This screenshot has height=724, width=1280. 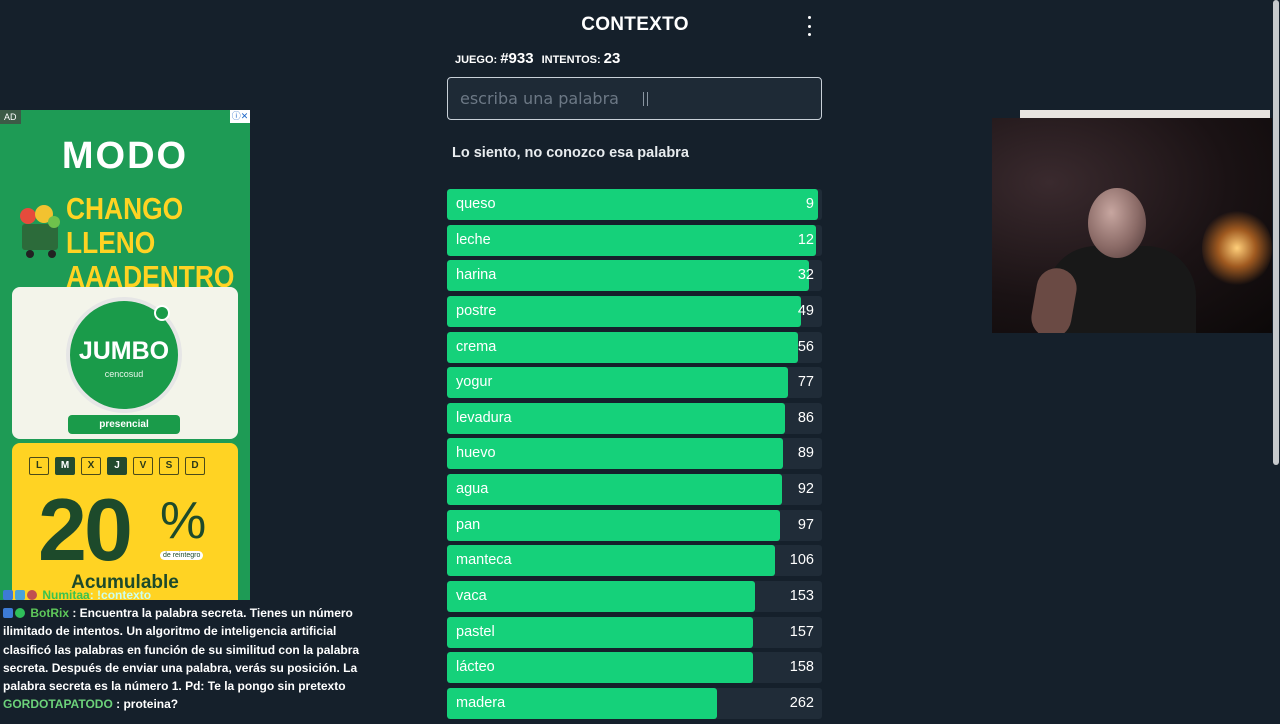 What do you see at coordinates (805, 275) in the screenshot?
I see `guess-rank: 32` at bounding box center [805, 275].